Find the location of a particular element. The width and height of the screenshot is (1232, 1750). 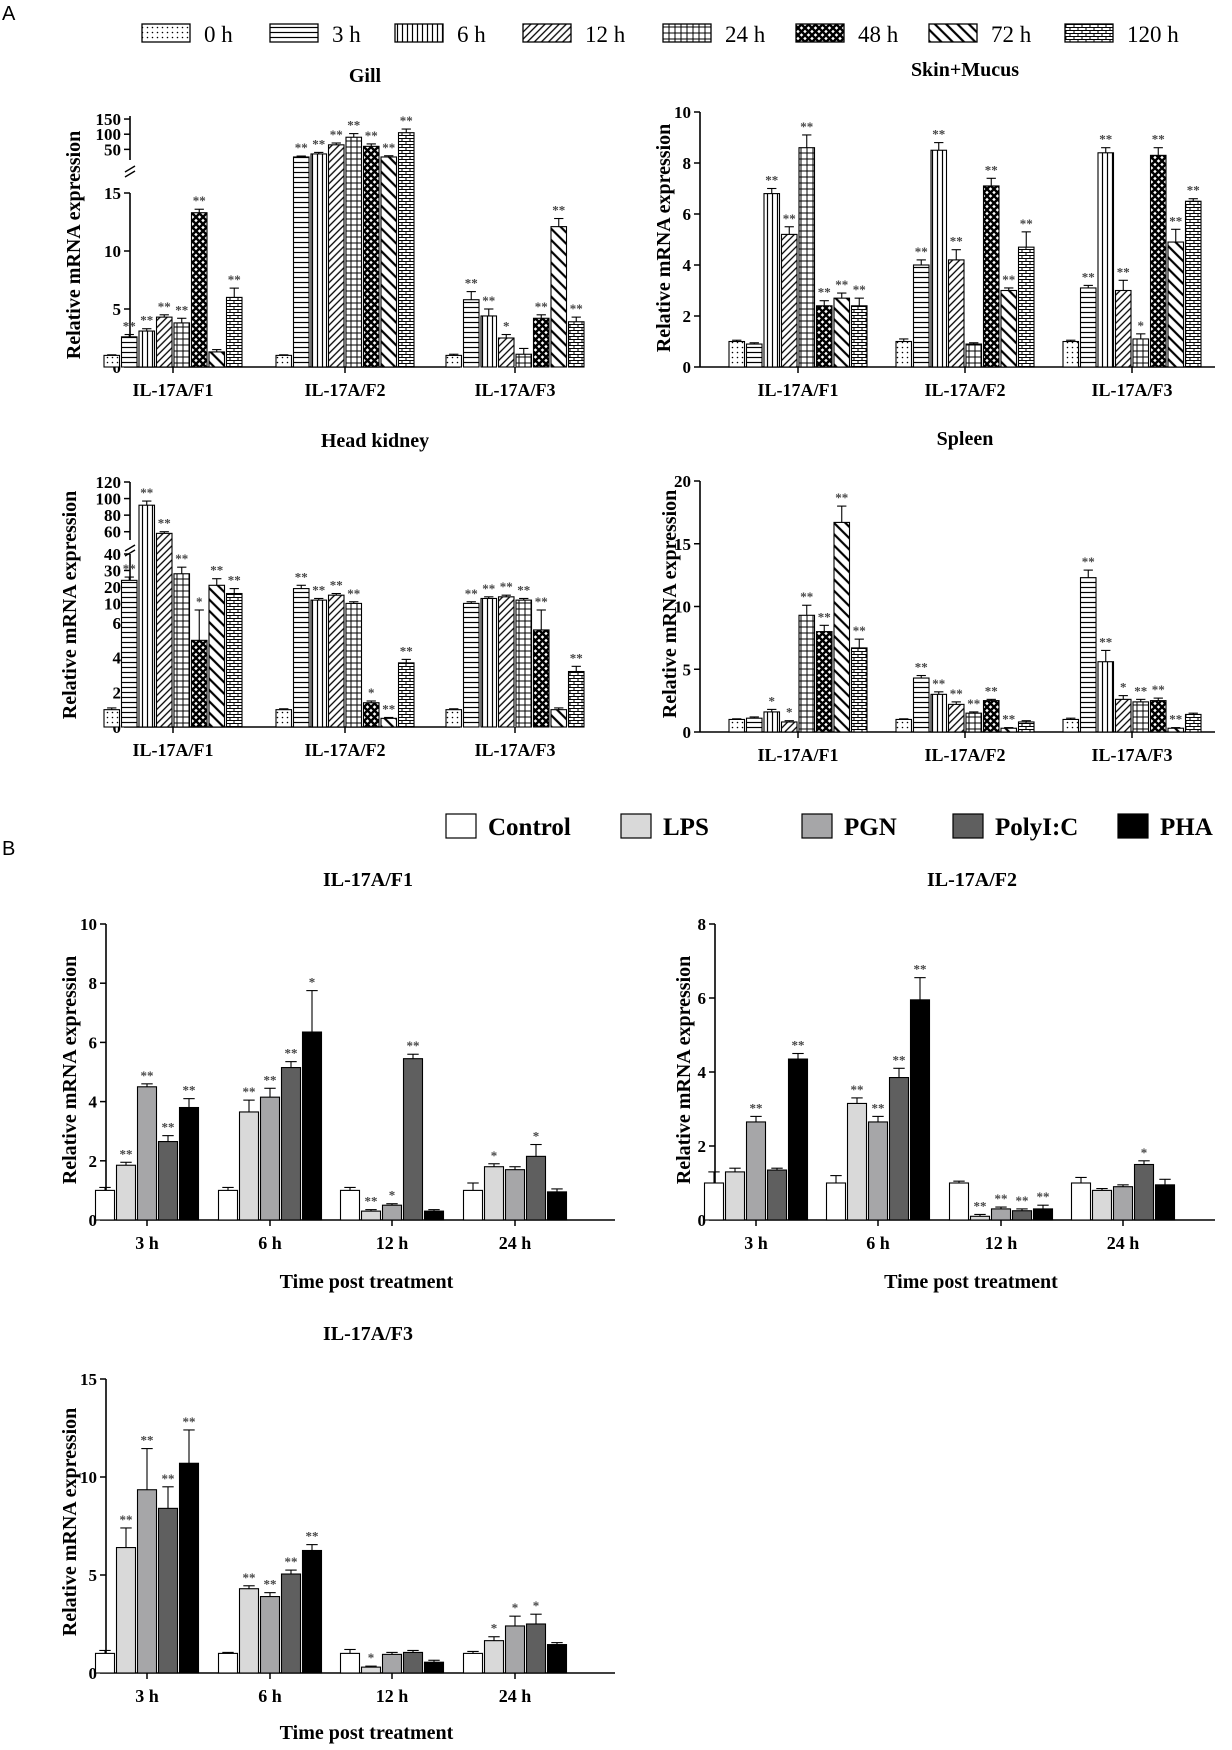

y-tick-label: 60 is located at coordinates (112, 532).